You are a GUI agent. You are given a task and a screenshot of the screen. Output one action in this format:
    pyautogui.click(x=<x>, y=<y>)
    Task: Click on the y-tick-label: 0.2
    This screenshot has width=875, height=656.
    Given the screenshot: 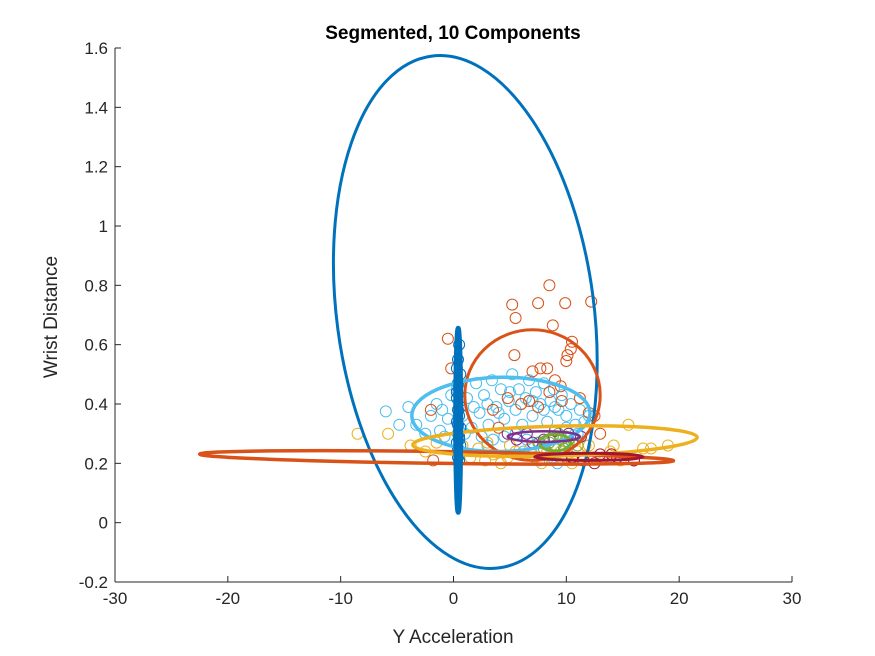 What is the action you would take?
    pyautogui.click(x=96, y=463)
    